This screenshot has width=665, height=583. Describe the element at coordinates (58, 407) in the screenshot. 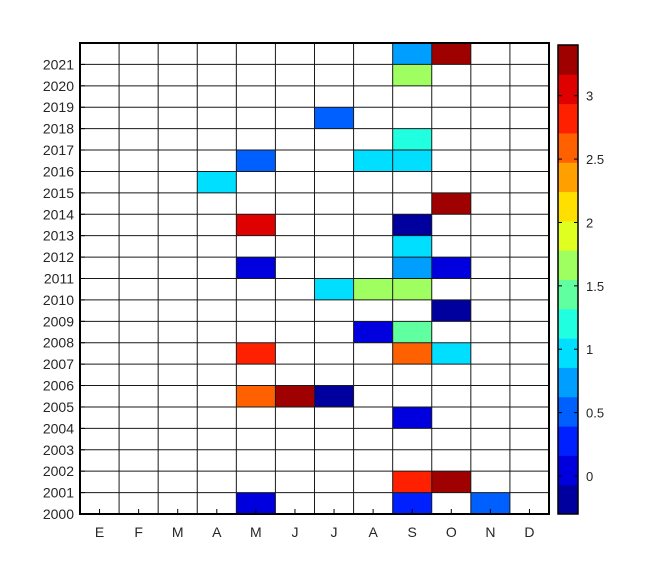

I see `y-tick-label: 2005` at that location.